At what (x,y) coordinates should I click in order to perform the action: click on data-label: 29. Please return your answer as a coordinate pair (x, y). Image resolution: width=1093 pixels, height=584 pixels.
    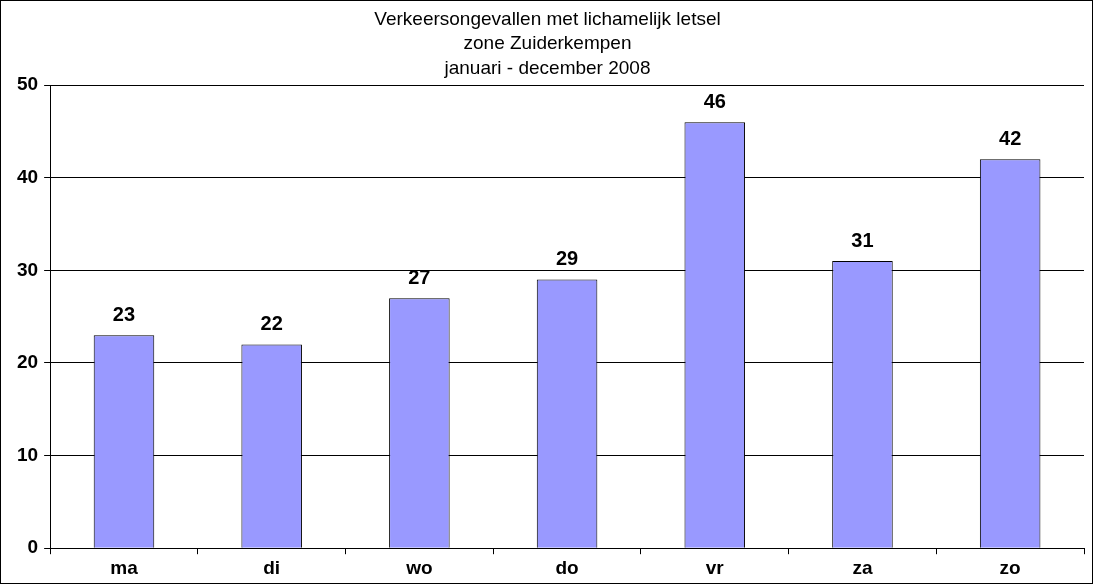
    Looking at the image, I should click on (567, 258).